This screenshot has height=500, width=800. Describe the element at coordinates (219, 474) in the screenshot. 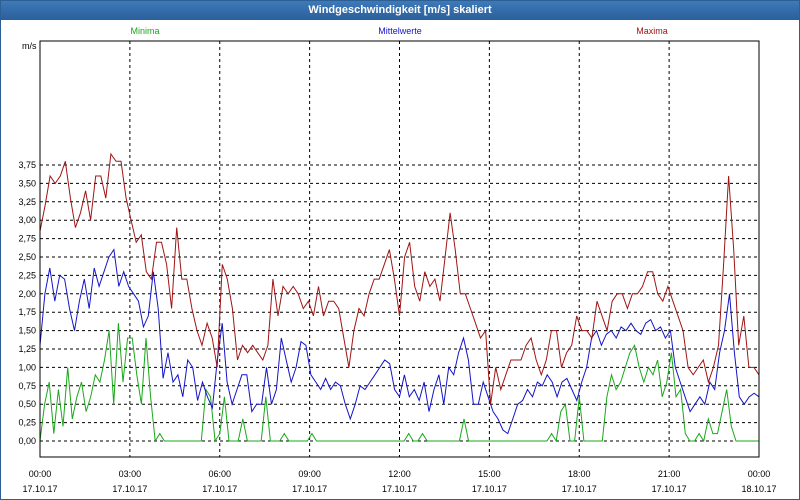

I see `x-tick-time: 06:00` at that location.